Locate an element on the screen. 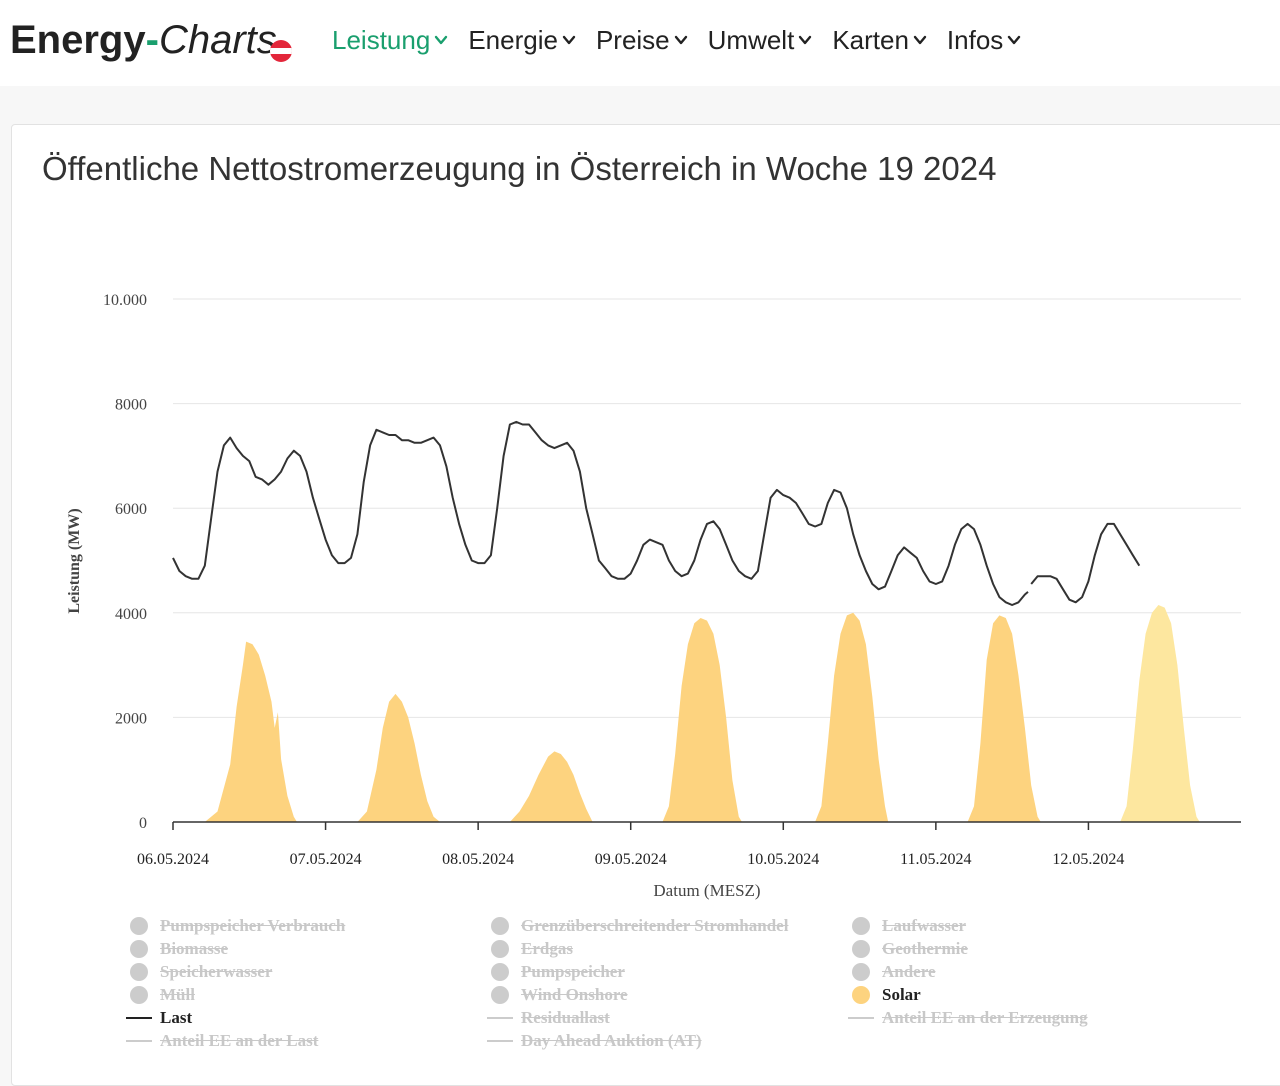 This screenshot has width=1280, height=1086. nav-item-karten: Karten is located at coordinates (879, 40).